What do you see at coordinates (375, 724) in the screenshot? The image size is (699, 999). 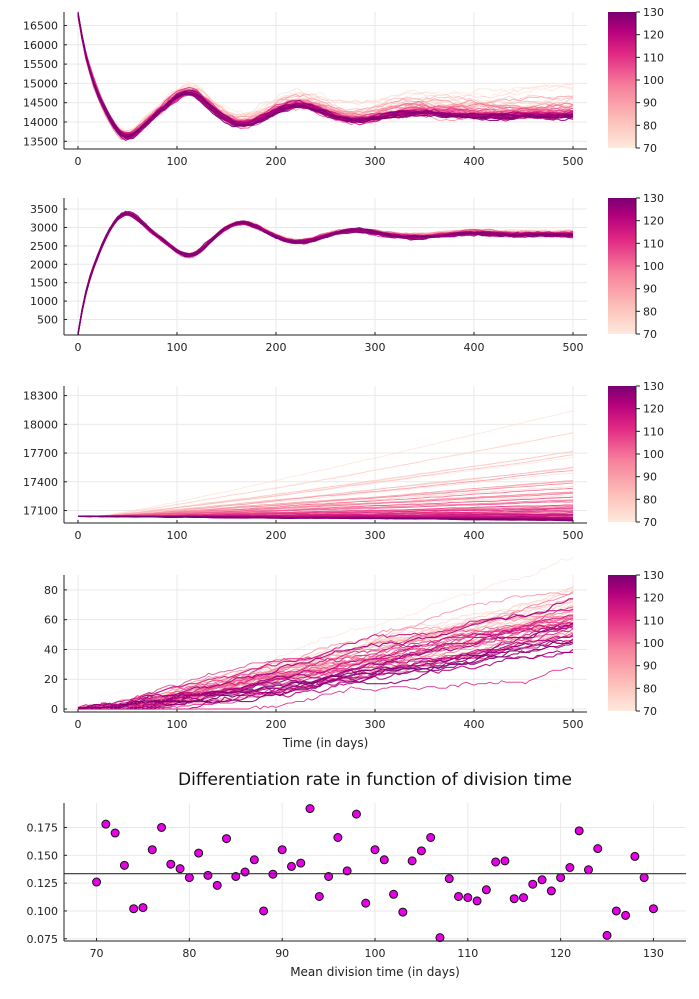 I see `x-tick-label: 300` at bounding box center [375, 724].